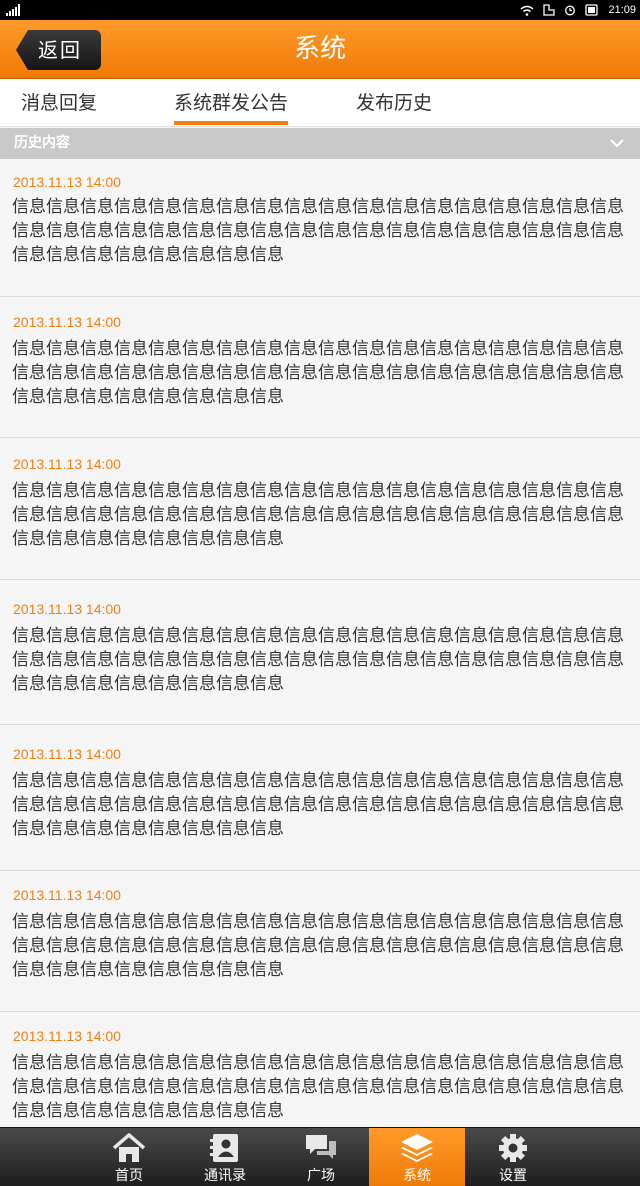  I want to click on tab-message-reply: 消息回复, so click(59, 103).